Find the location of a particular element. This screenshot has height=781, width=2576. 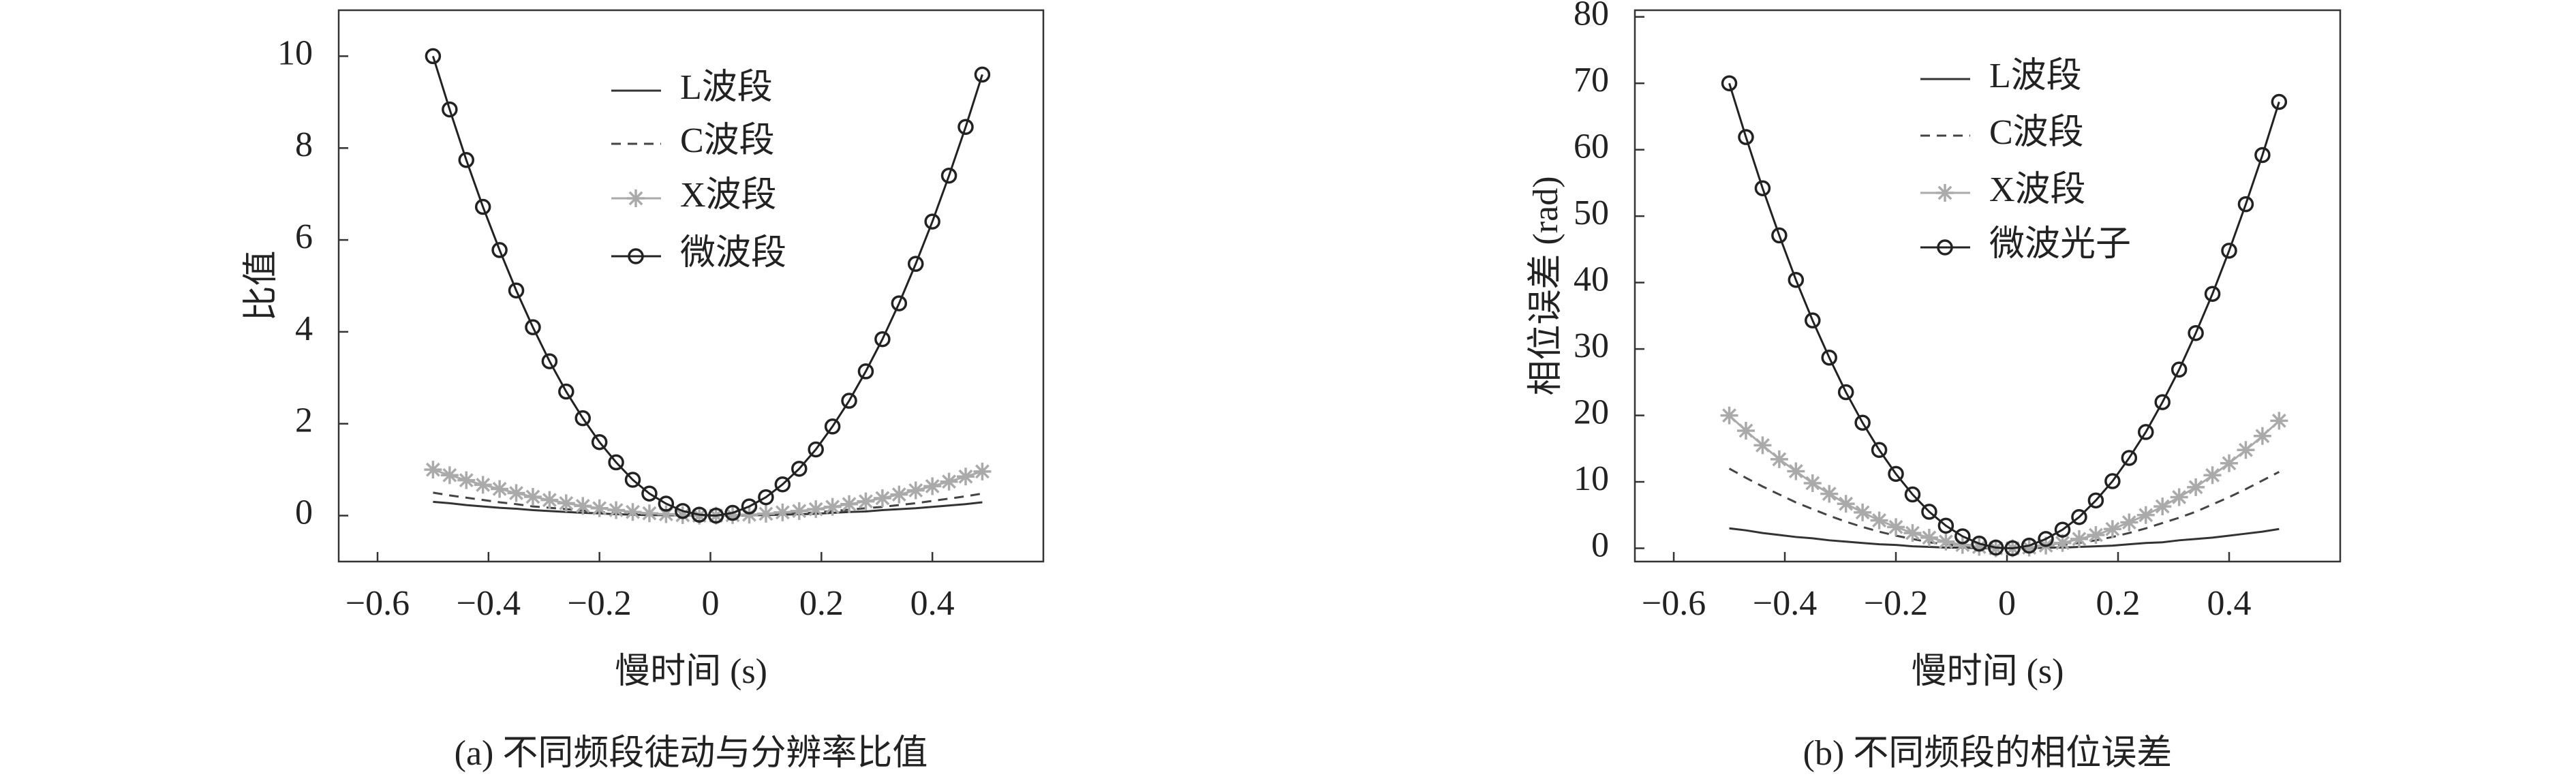

y-tick-label: 4 is located at coordinates (304, 329).